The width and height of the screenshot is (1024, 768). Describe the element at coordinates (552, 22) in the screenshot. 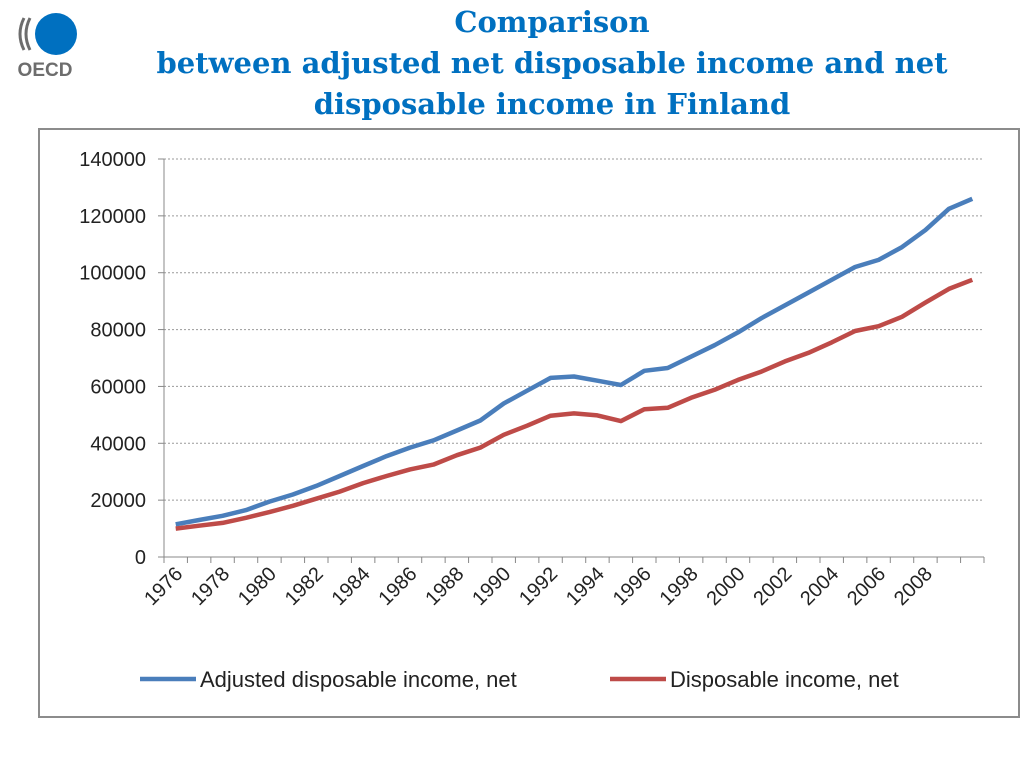

I see `title-line-1: Comparison` at that location.